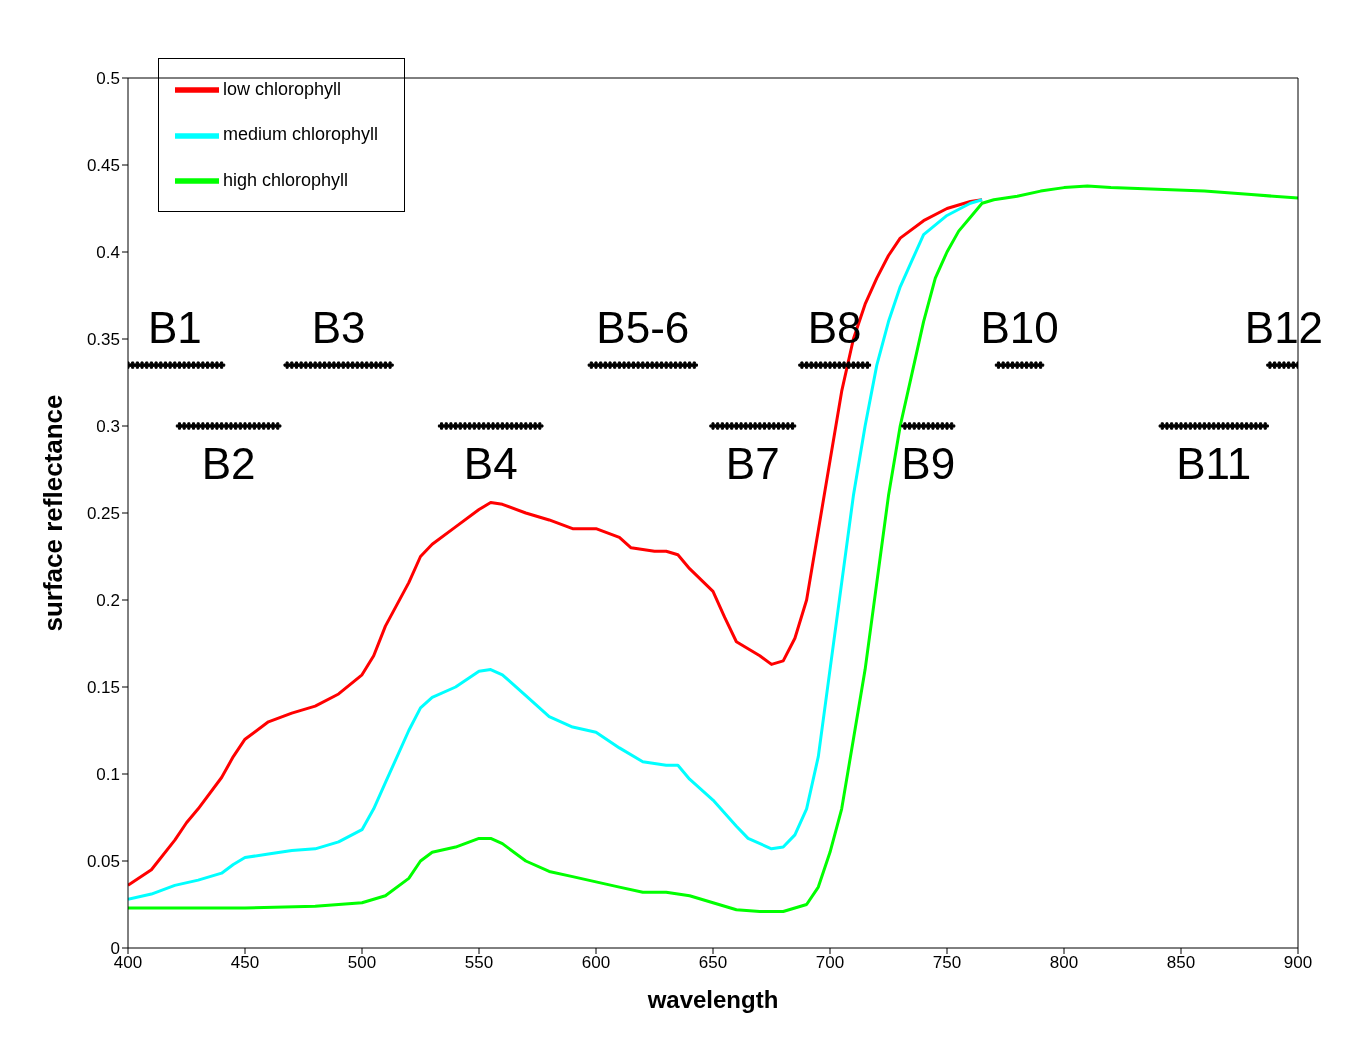 The height and width of the screenshot is (1062, 1369). I want to click on series-label: B4, so click(490, 464).